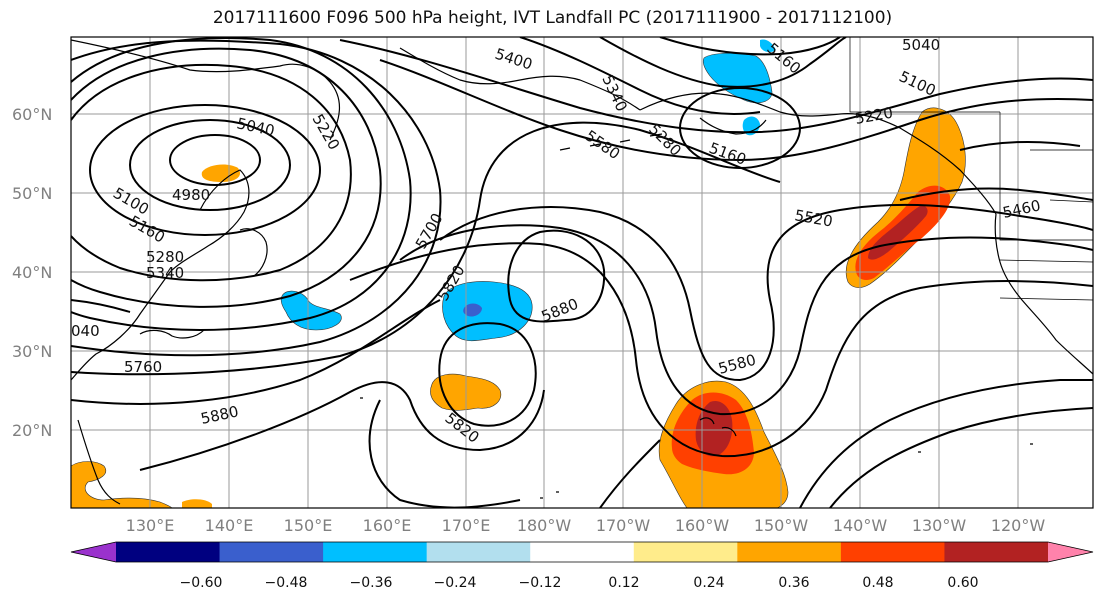  What do you see at coordinates (860, 525) in the screenshot?
I see `lon-label: 140°W` at bounding box center [860, 525].